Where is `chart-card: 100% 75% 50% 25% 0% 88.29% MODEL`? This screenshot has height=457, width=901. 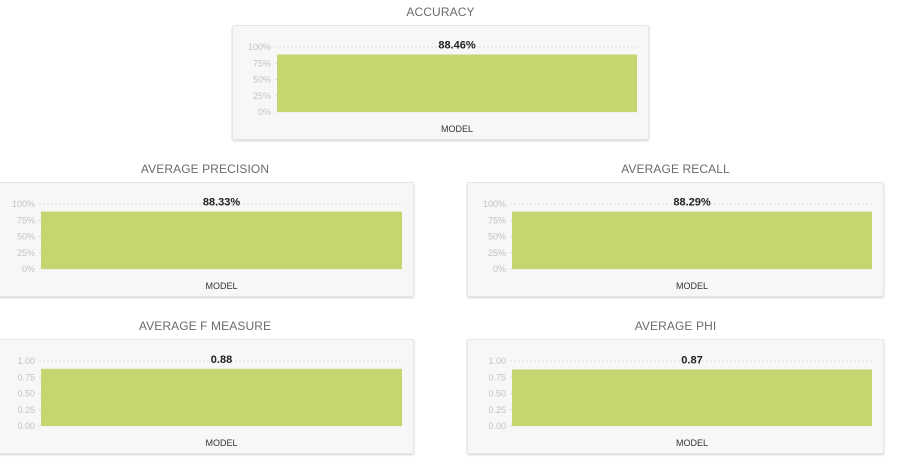
chart-card: 100% 75% 50% 25% 0% 88.29% MODEL is located at coordinates (675, 239).